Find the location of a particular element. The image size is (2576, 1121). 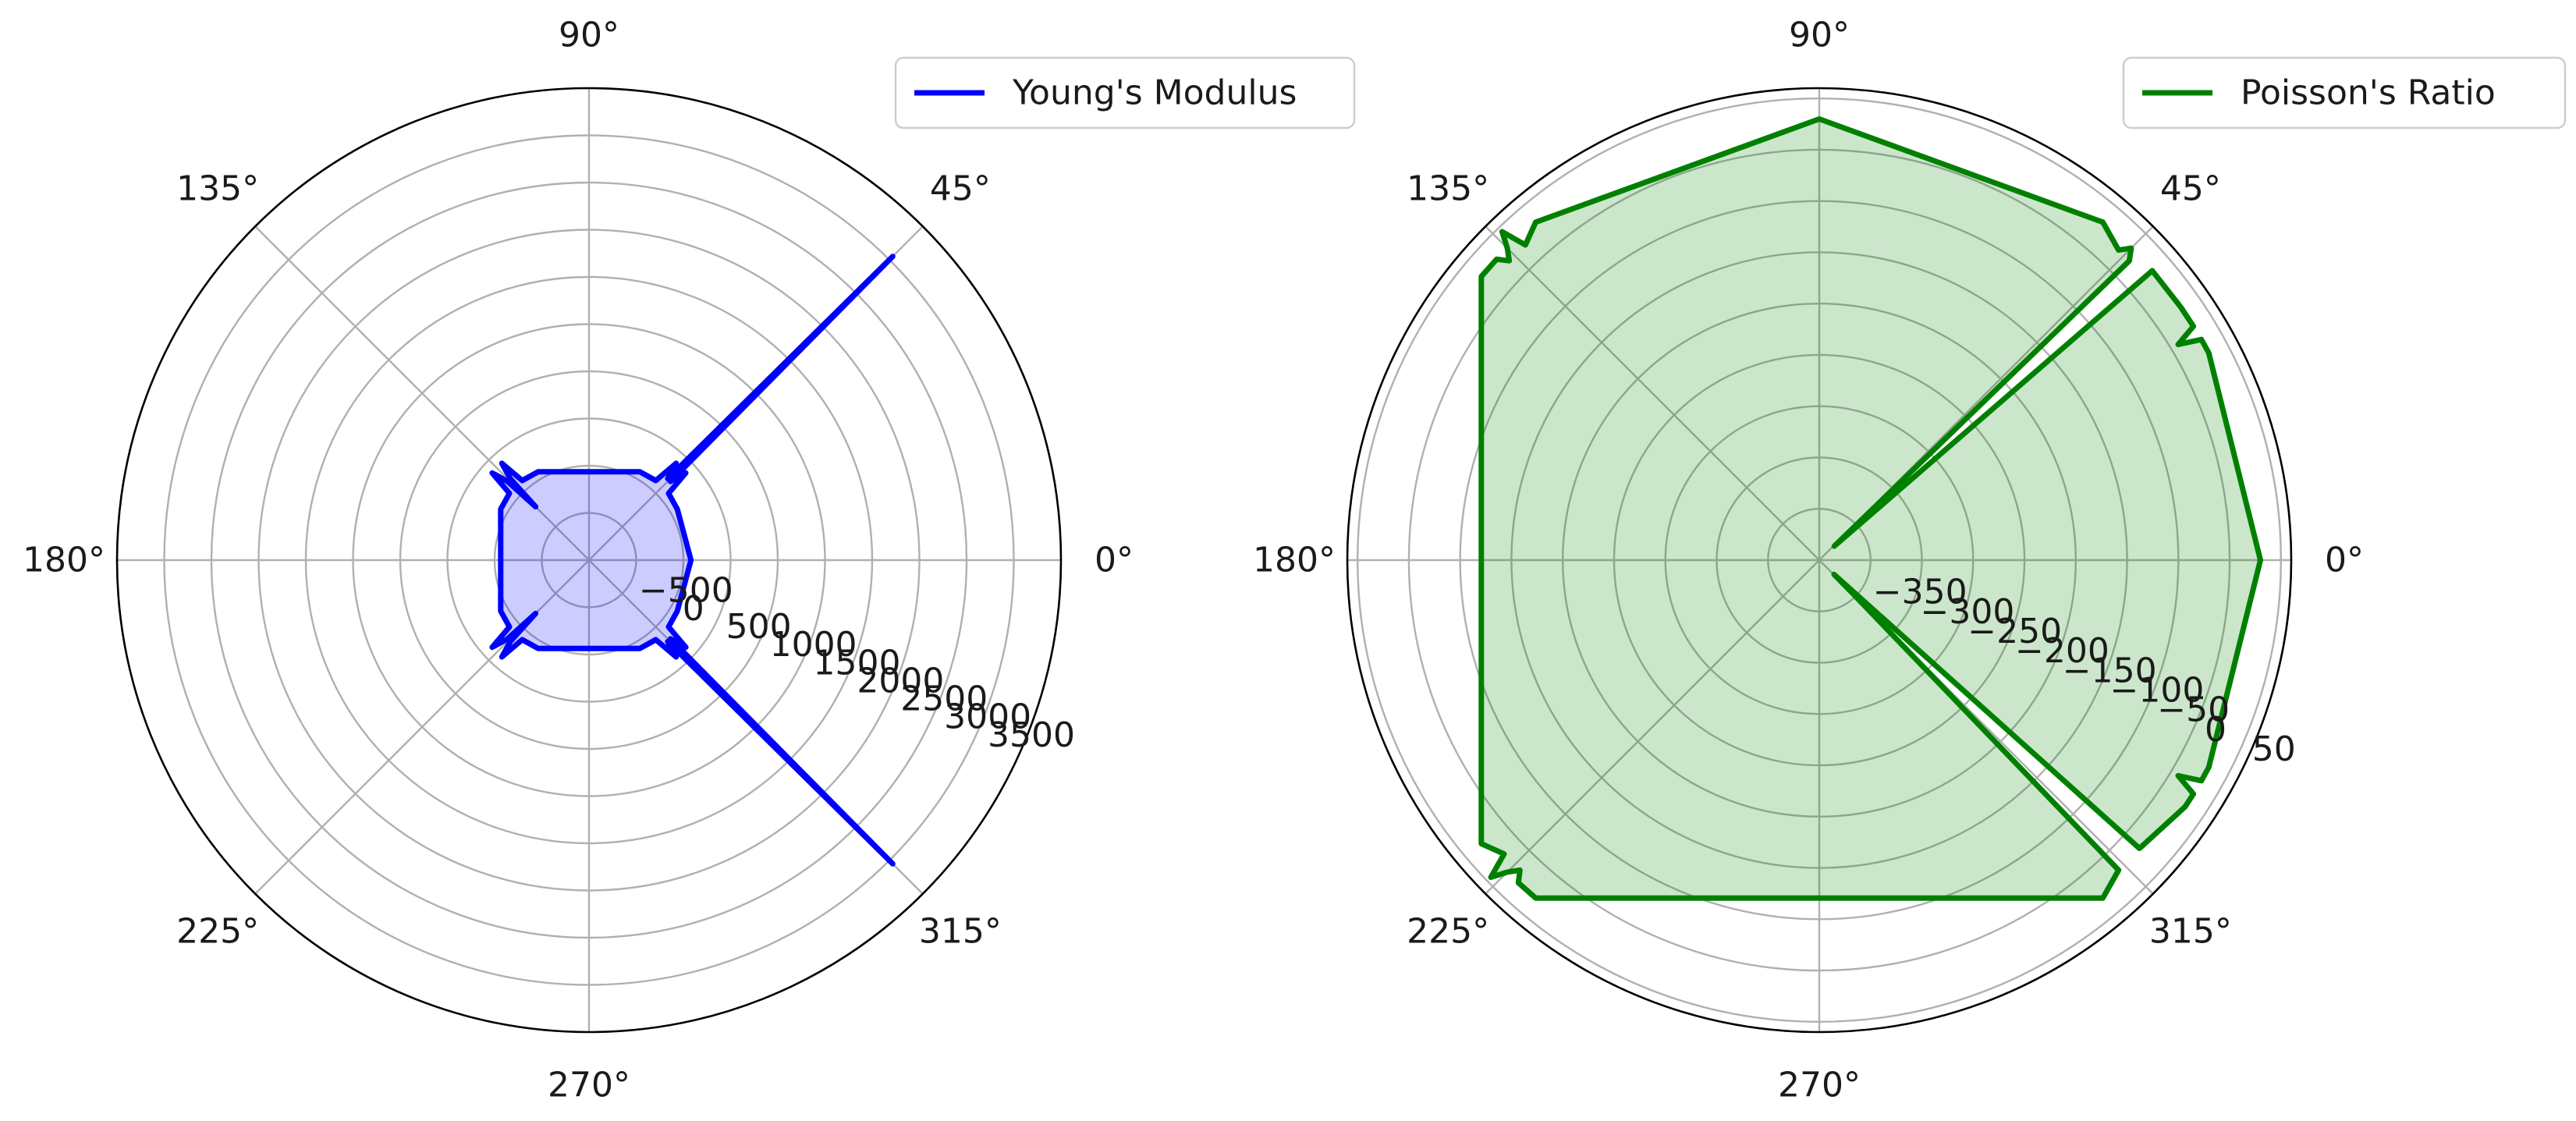

radial-tick-label: −250 is located at coordinates (2014, 631).